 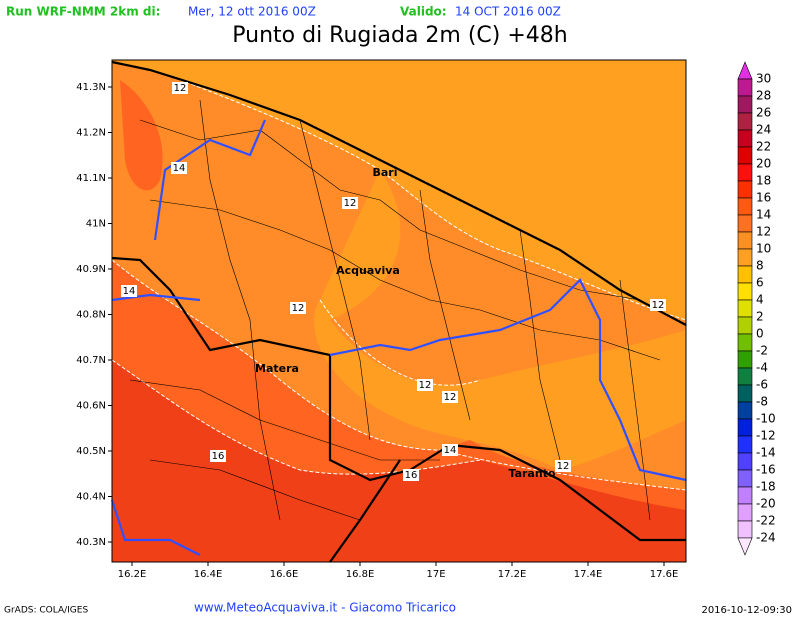 I want to click on lat-label: 40.8N, so click(x=91, y=315).